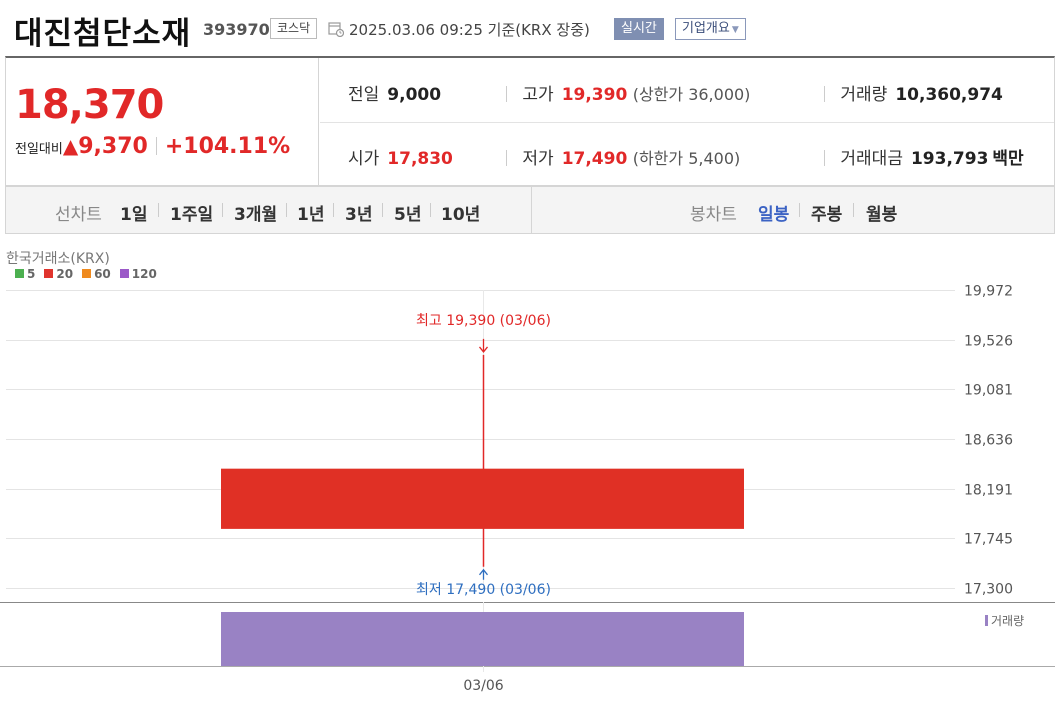 Image resolution: width=1055 pixels, height=706 pixels. I want to click on stat-prev-close: 전일 9,000, so click(394, 92).